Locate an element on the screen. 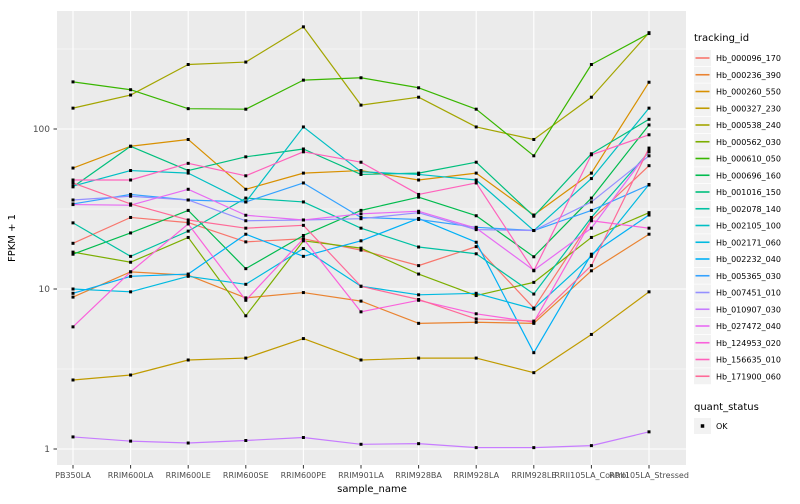 The image size is (800, 504). legend-label: Hb_005365_030 is located at coordinates (748, 276).